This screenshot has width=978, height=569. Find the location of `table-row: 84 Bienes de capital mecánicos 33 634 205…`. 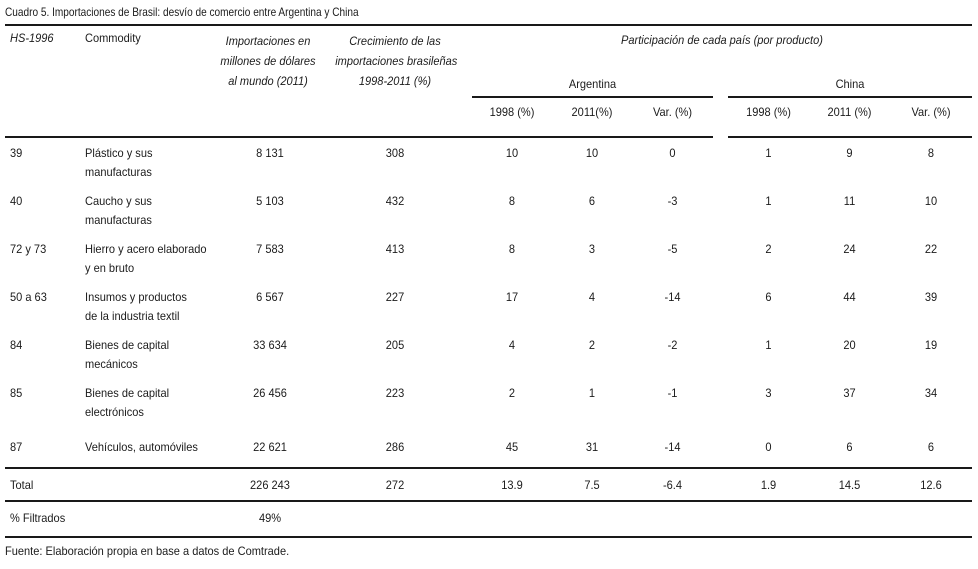

table-row: 84 Bienes de capital mecánicos 33 634 205… is located at coordinates (489, 355).